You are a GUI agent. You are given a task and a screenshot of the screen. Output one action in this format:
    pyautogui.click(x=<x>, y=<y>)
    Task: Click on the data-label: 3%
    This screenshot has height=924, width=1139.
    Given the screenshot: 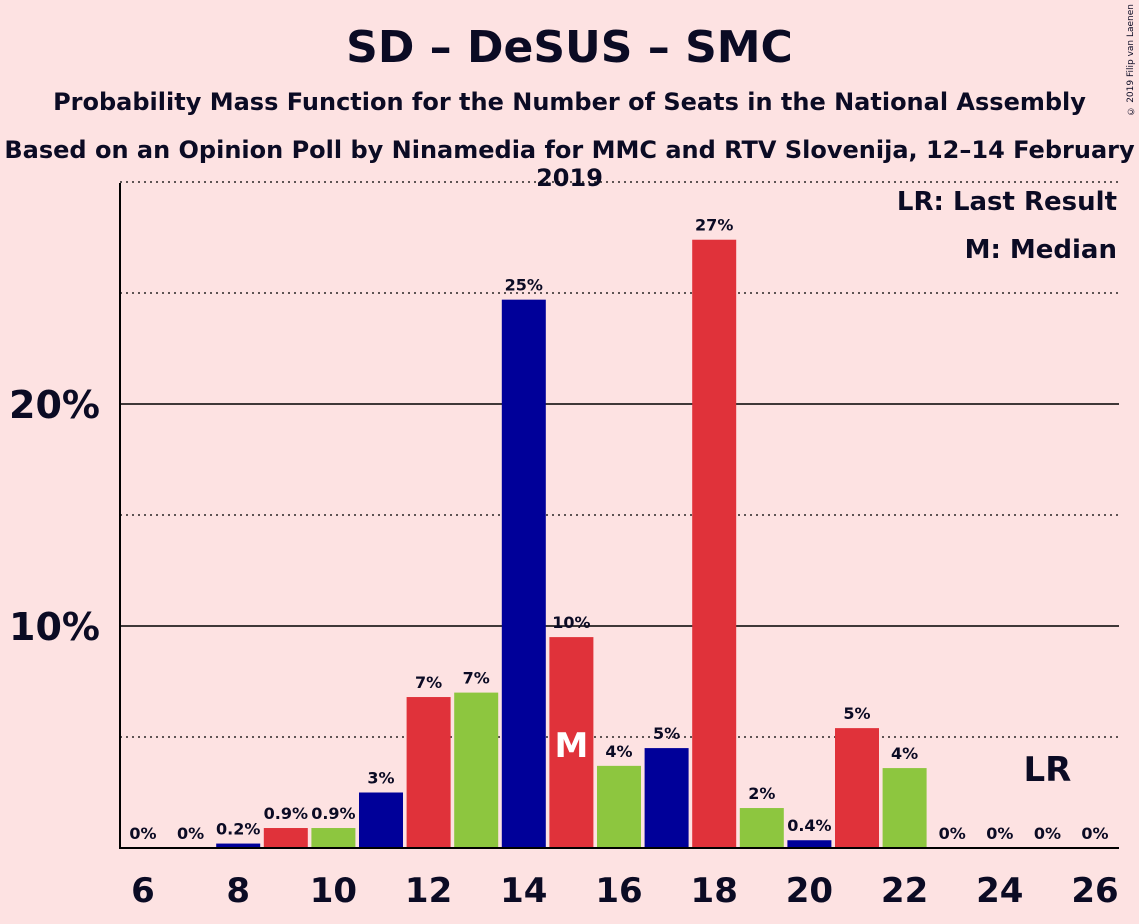 What is the action you would take?
    pyautogui.click(x=380, y=778)
    